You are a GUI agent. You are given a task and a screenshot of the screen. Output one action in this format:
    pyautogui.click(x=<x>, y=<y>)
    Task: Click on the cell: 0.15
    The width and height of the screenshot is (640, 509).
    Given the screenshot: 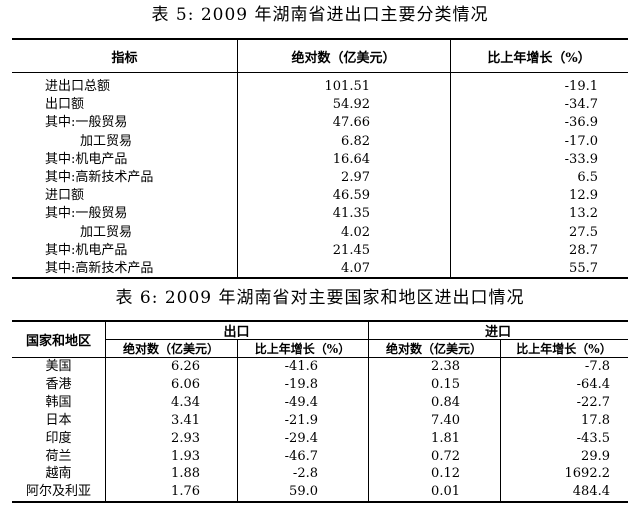 What is the action you would take?
    pyautogui.click(x=445, y=384)
    